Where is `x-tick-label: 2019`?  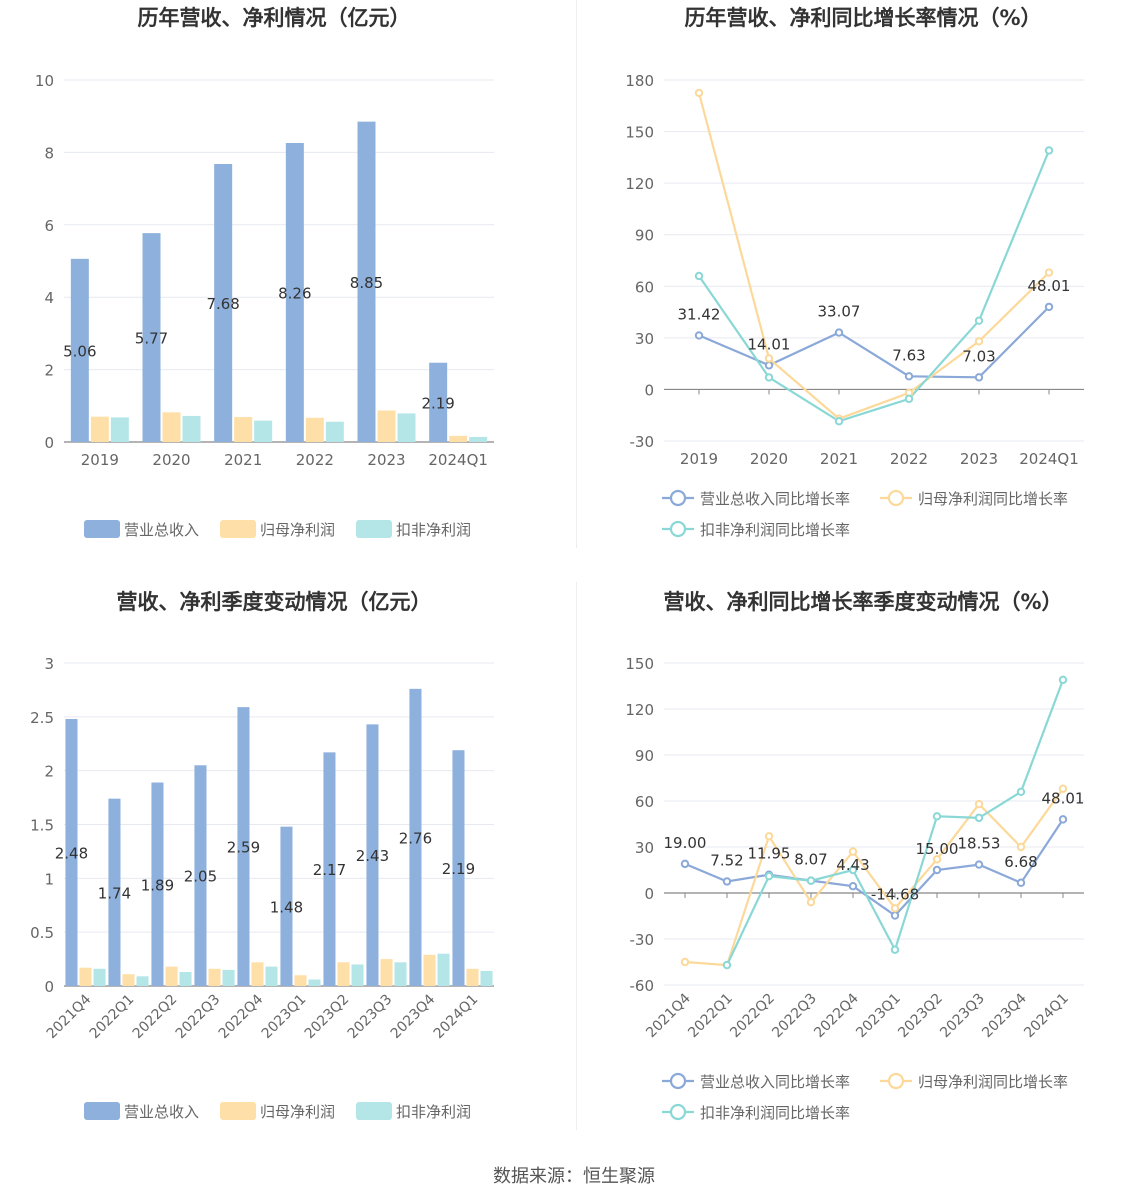 x-tick-label: 2019 is located at coordinates (699, 459).